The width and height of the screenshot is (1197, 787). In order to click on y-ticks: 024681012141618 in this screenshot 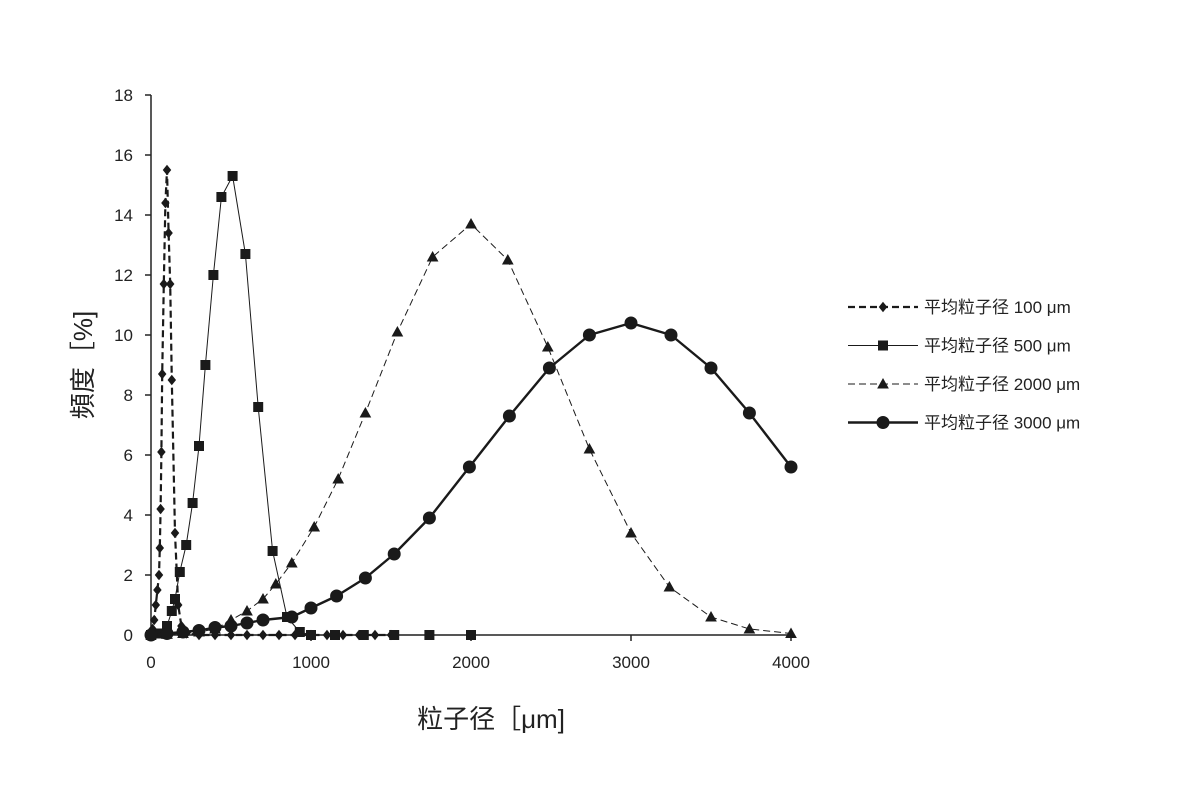, I will do `click(132, 365)`.